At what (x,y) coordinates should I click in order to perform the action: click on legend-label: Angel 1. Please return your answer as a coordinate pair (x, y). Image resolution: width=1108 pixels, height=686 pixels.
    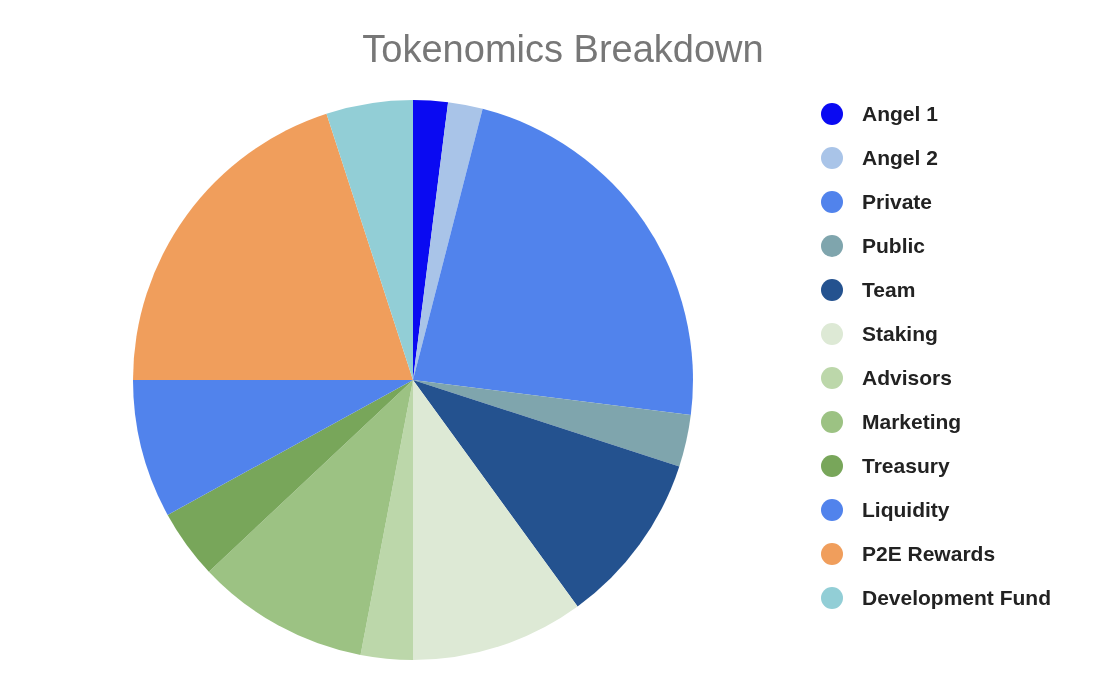
    Looking at the image, I should click on (900, 114).